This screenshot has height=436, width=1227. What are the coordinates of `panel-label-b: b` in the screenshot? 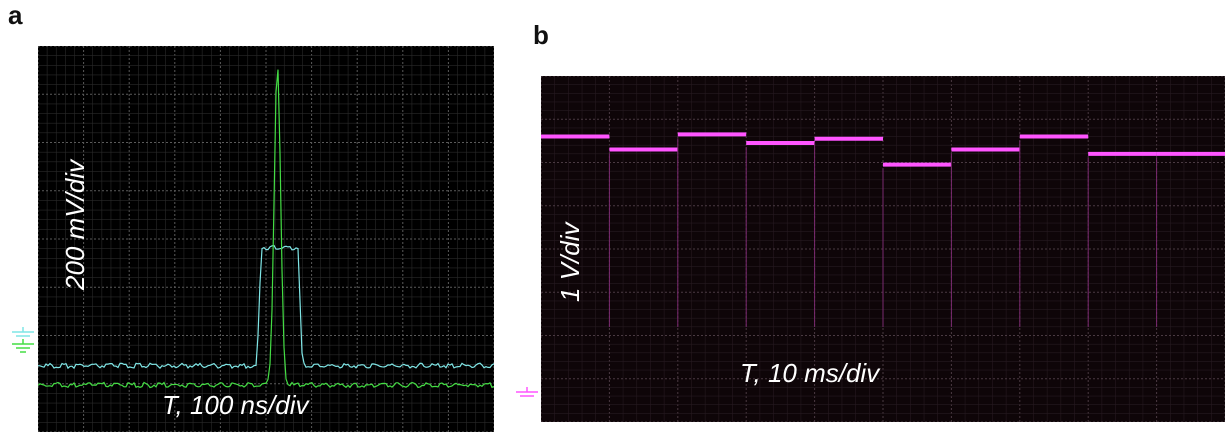 It's located at (541, 35).